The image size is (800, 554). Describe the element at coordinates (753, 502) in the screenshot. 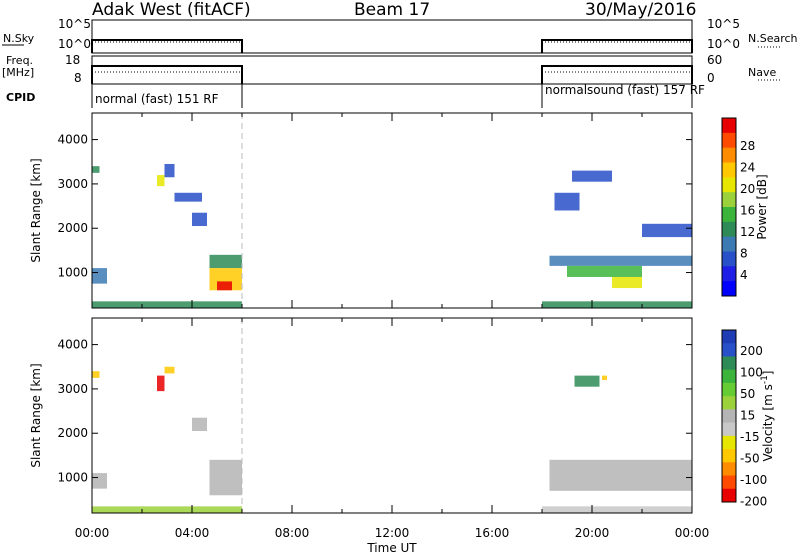

I see `velocity-colorbar-tick: -200` at that location.